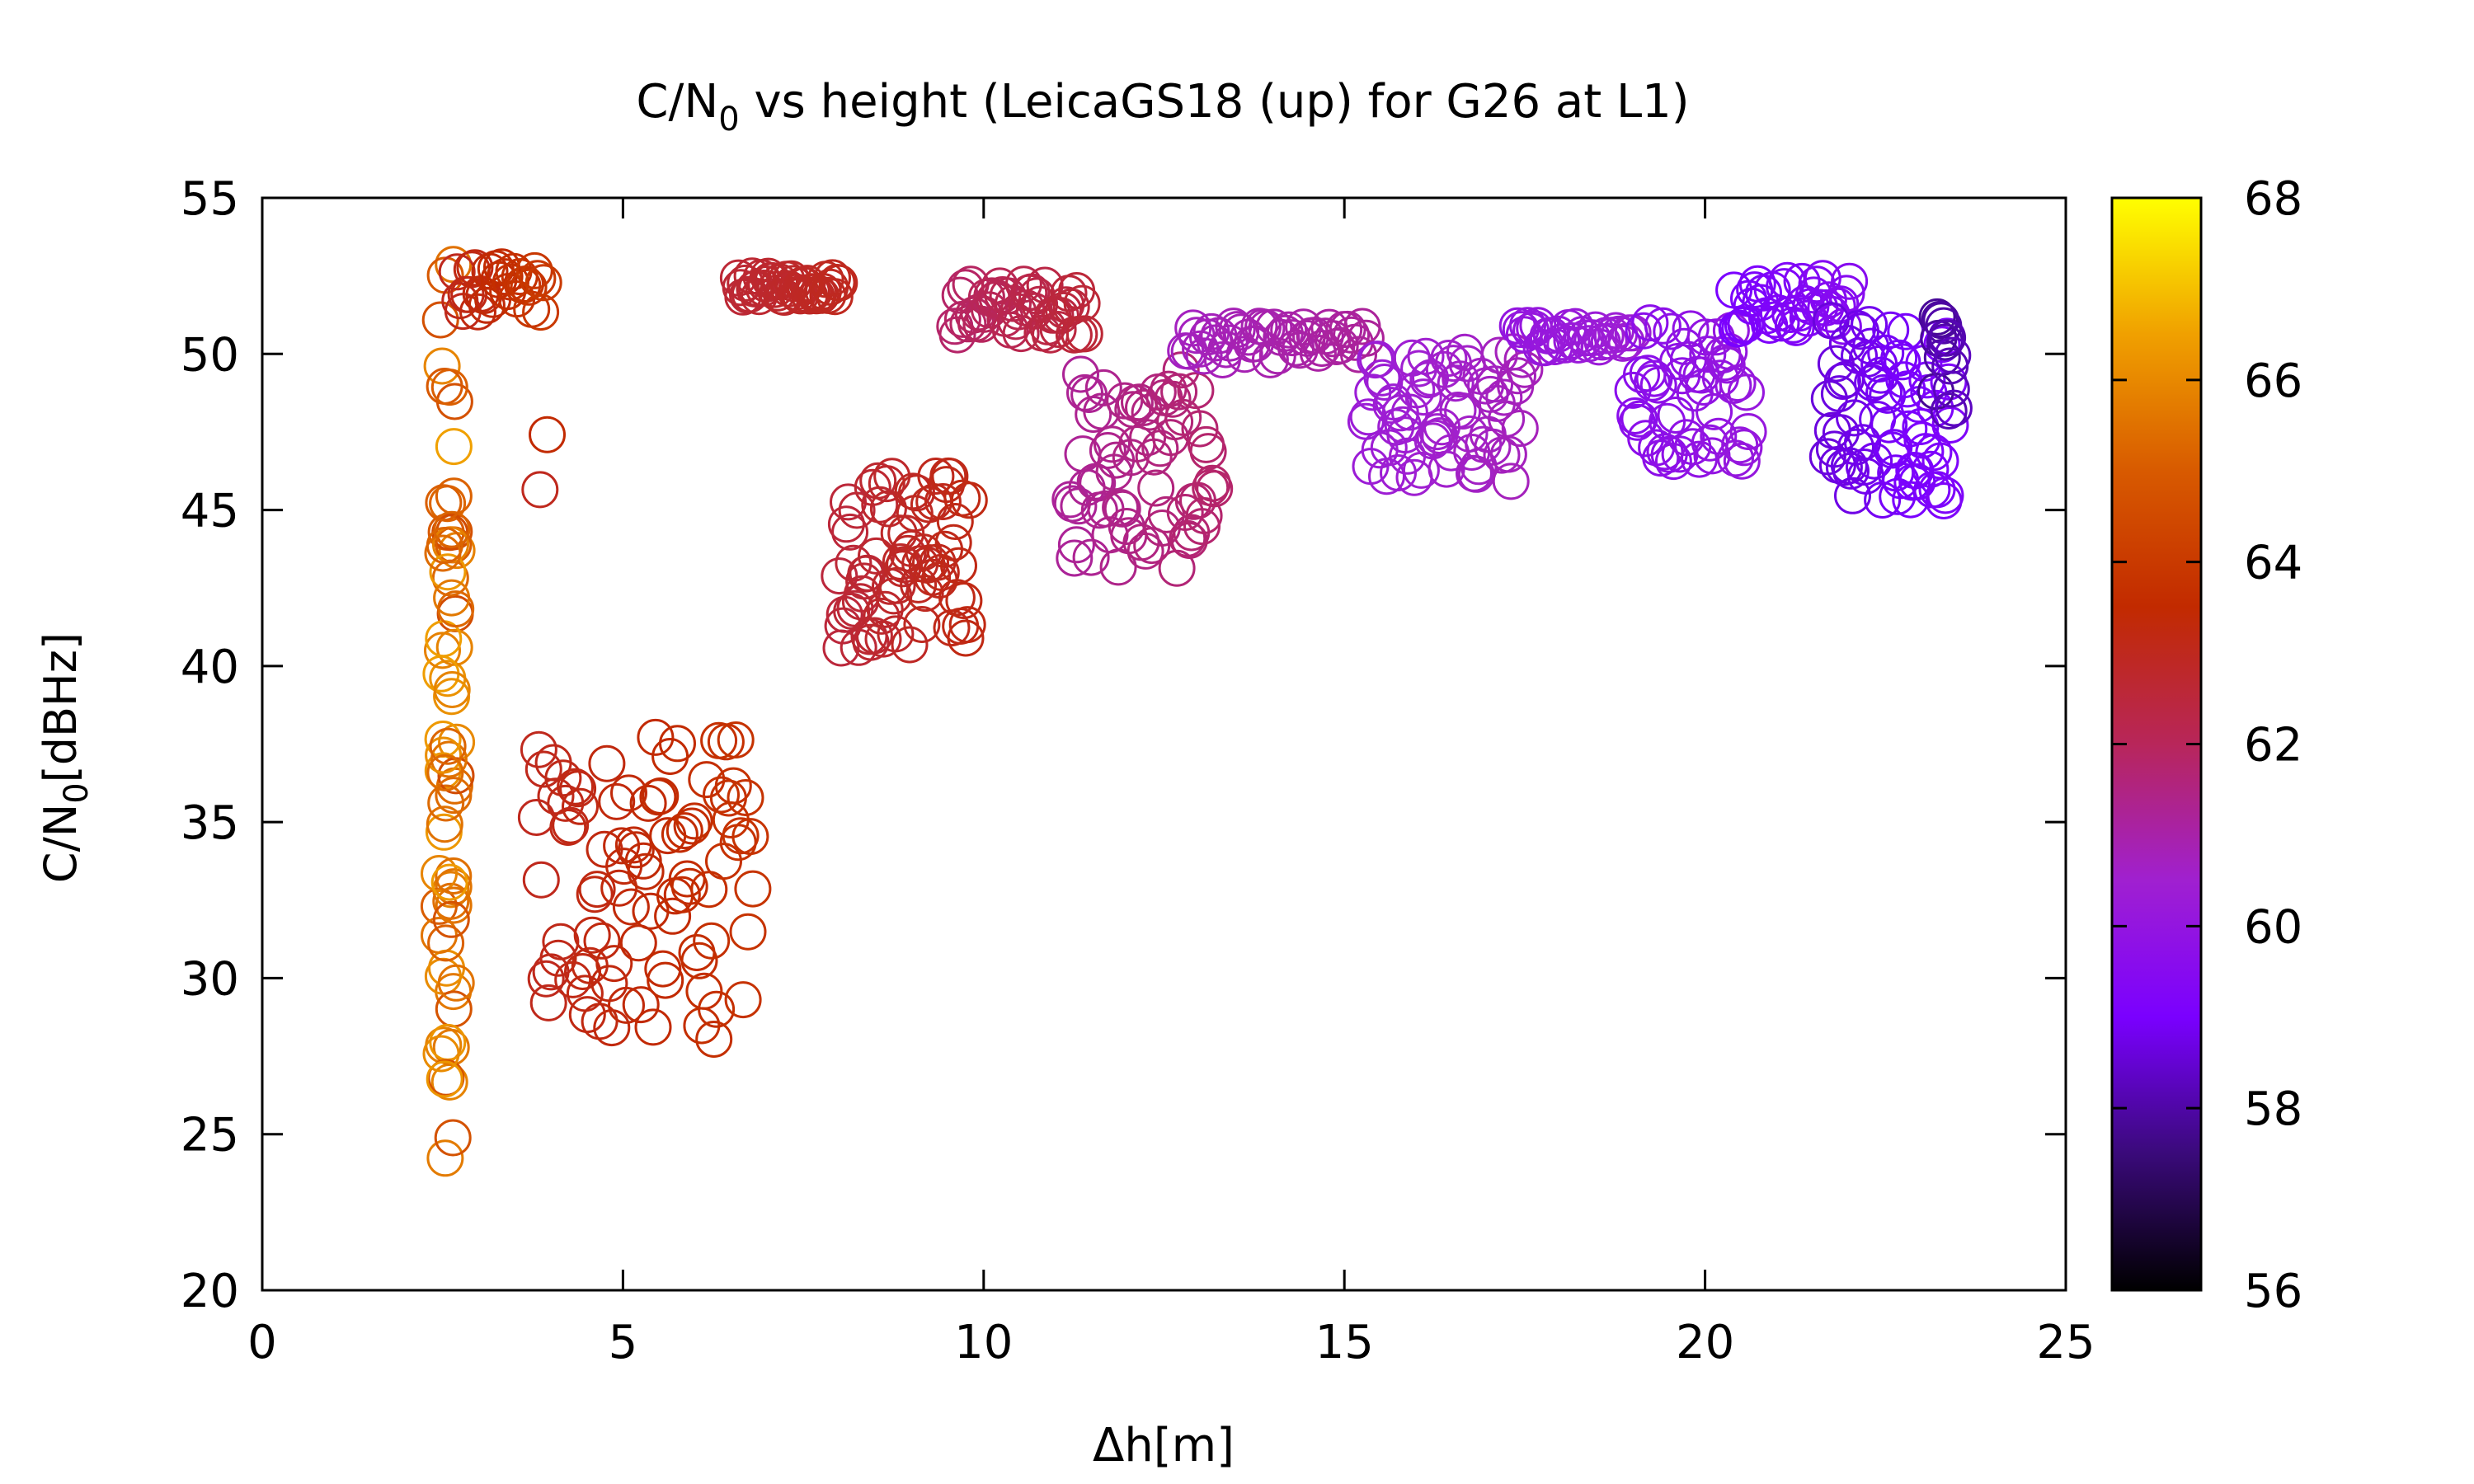  What do you see at coordinates (2273, 1109) in the screenshot?
I see `colorbar-tick-label: 58` at bounding box center [2273, 1109].